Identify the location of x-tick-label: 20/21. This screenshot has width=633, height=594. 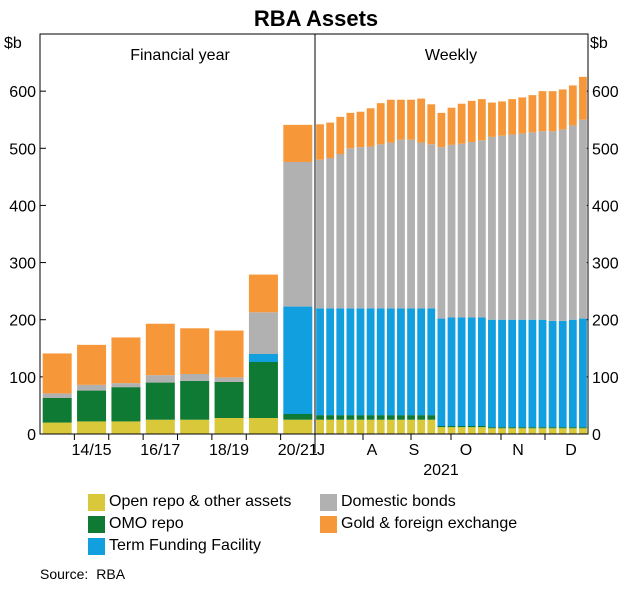
(298, 450).